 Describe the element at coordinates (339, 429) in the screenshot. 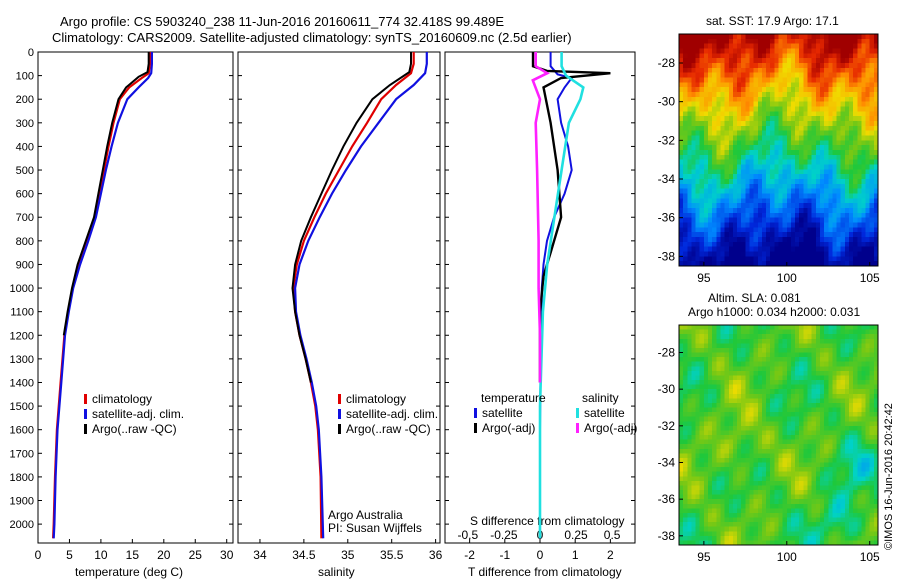

I see `legend-swatch` at that location.